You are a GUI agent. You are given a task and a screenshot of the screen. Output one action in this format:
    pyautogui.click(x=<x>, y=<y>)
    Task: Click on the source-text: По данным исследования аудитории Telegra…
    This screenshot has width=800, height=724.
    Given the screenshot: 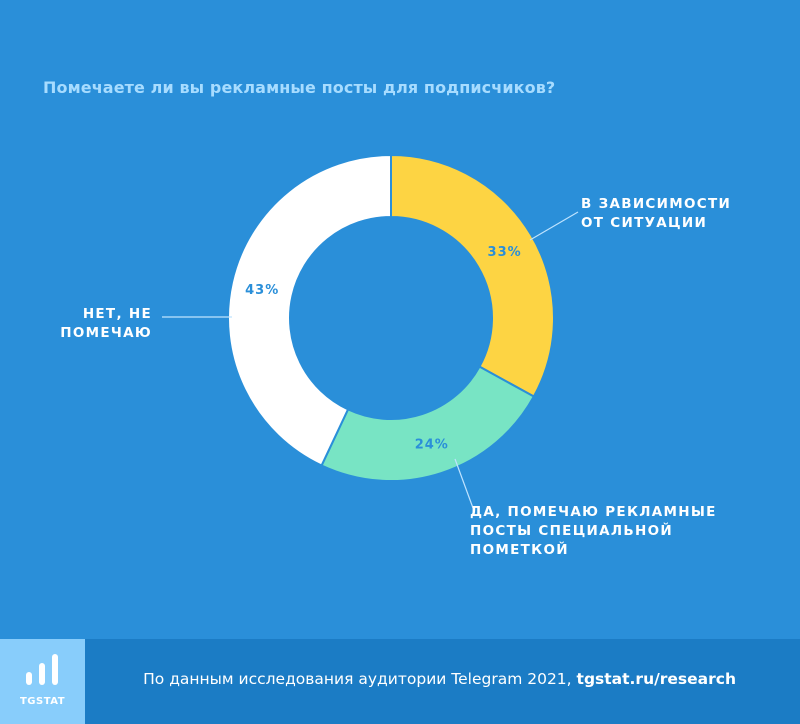 What is the action you would take?
    pyautogui.click(x=360, y=679)
    